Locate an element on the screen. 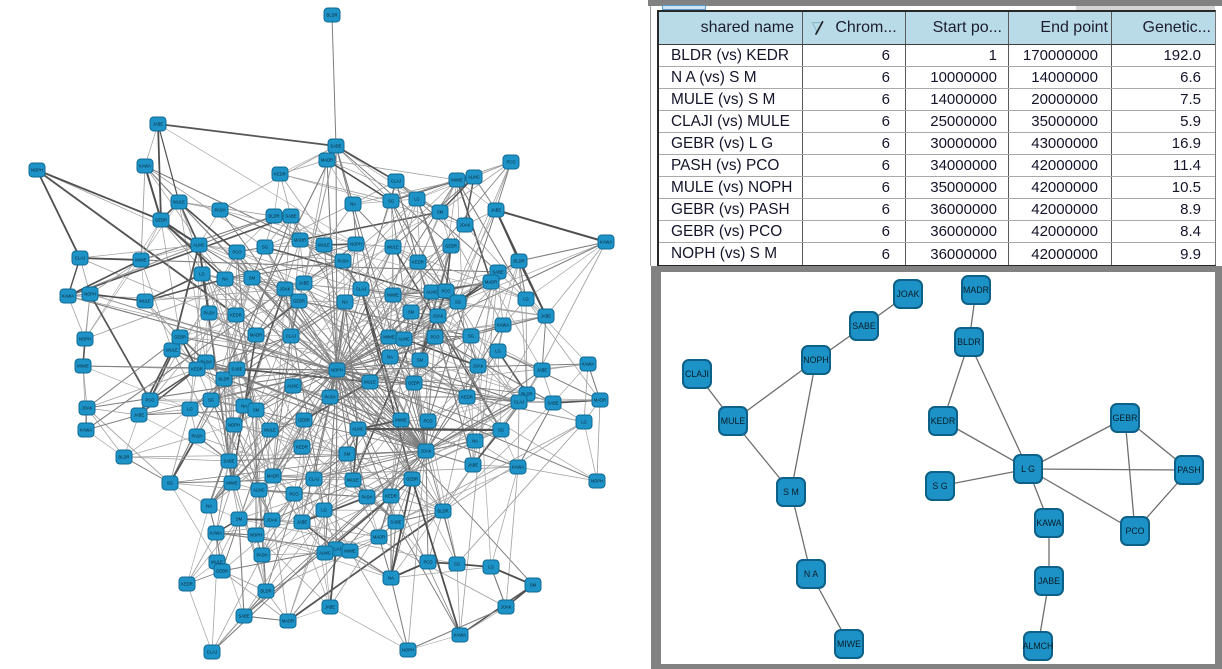  svg-text: S M is located at coordinates (791, 492).